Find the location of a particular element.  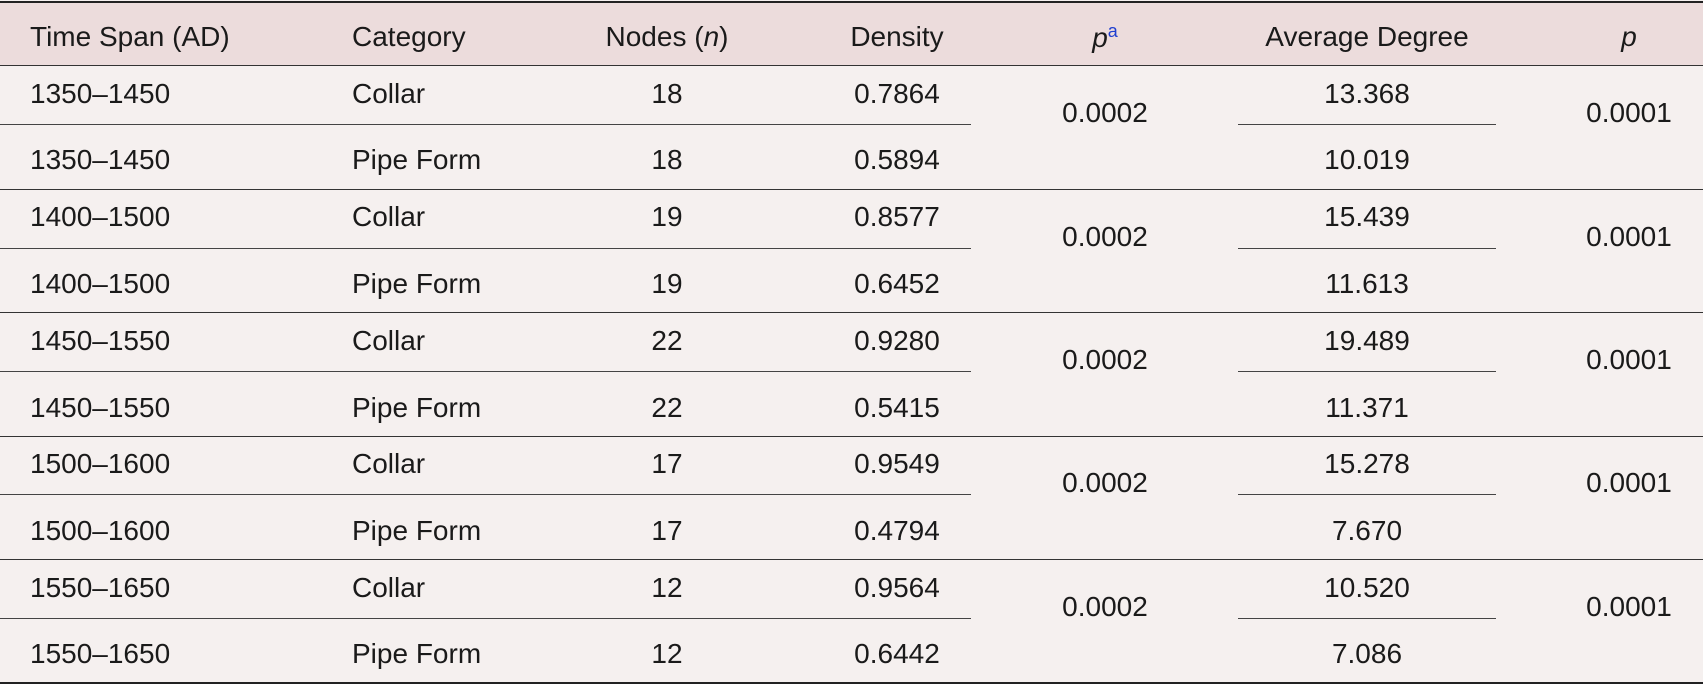

table-header-background is located at coordinates (851, 34).